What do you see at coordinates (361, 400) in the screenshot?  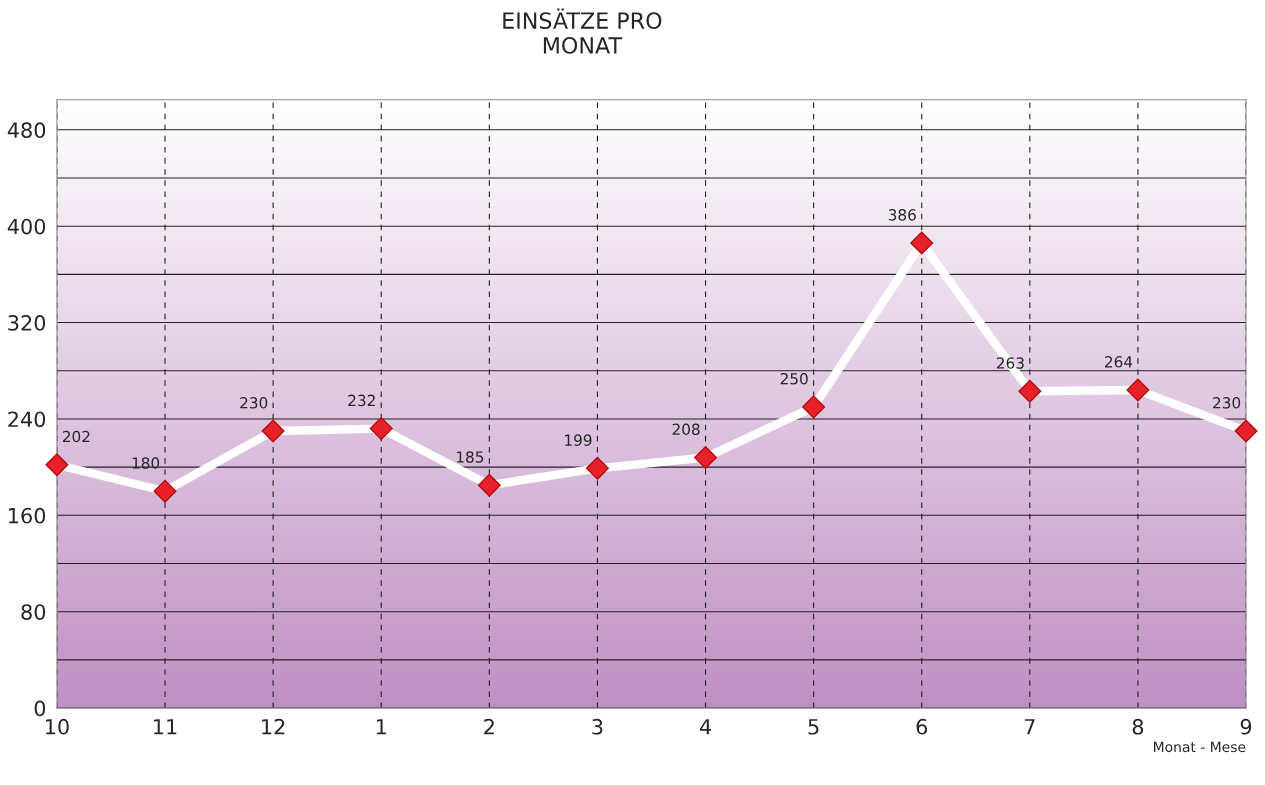 I see `data-label: 232` at bounding box center [361, 400].